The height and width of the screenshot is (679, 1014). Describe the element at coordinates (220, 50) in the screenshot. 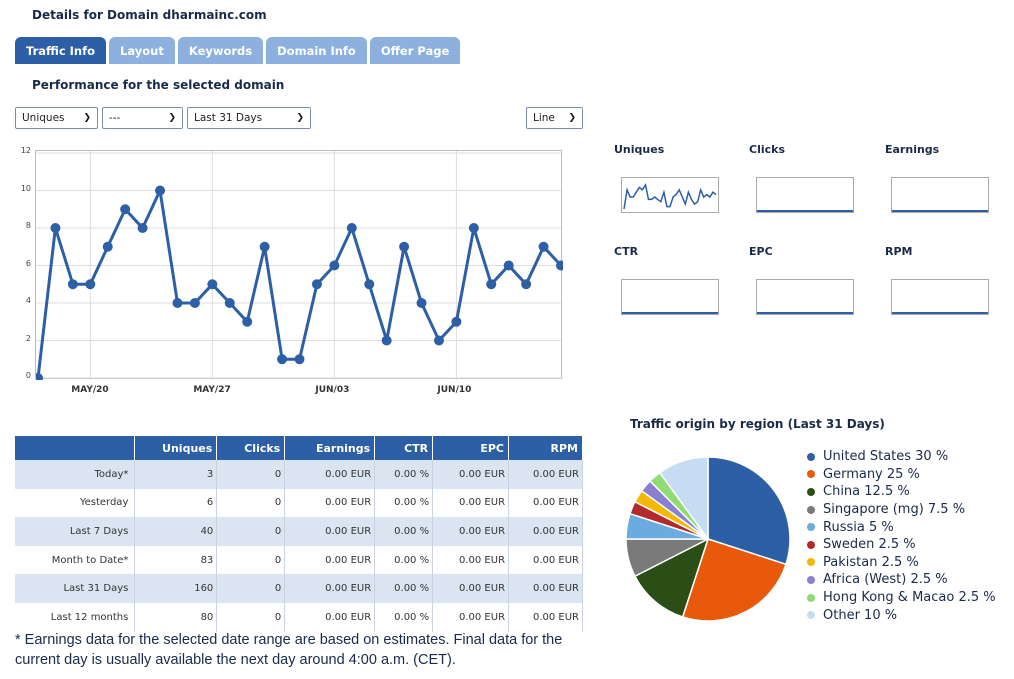

I see `tab-keywords: Keywords` at that location.